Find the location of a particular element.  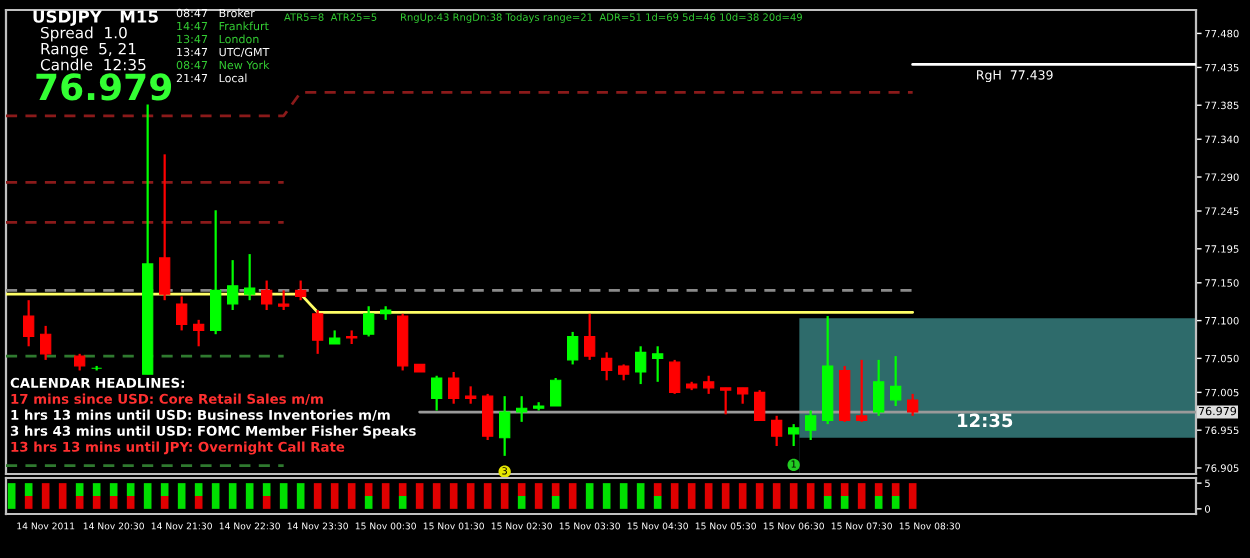

annotation: 76.979 is located at coordinates (104, 87).